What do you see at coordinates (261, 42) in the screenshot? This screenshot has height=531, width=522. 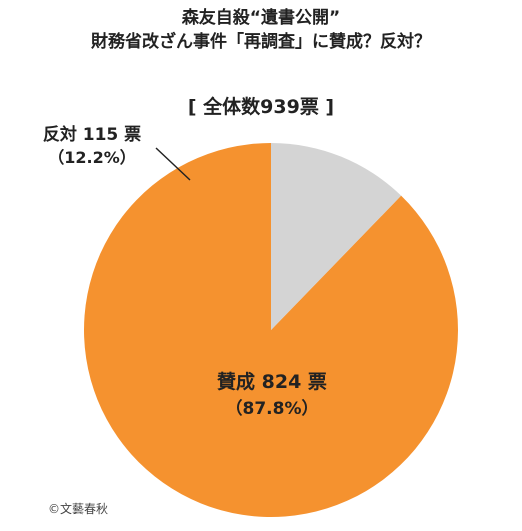 I see `title-line-2: 財務省改ざん事件「再調査」に賛成？反対？` at bounding box center [261, 42].